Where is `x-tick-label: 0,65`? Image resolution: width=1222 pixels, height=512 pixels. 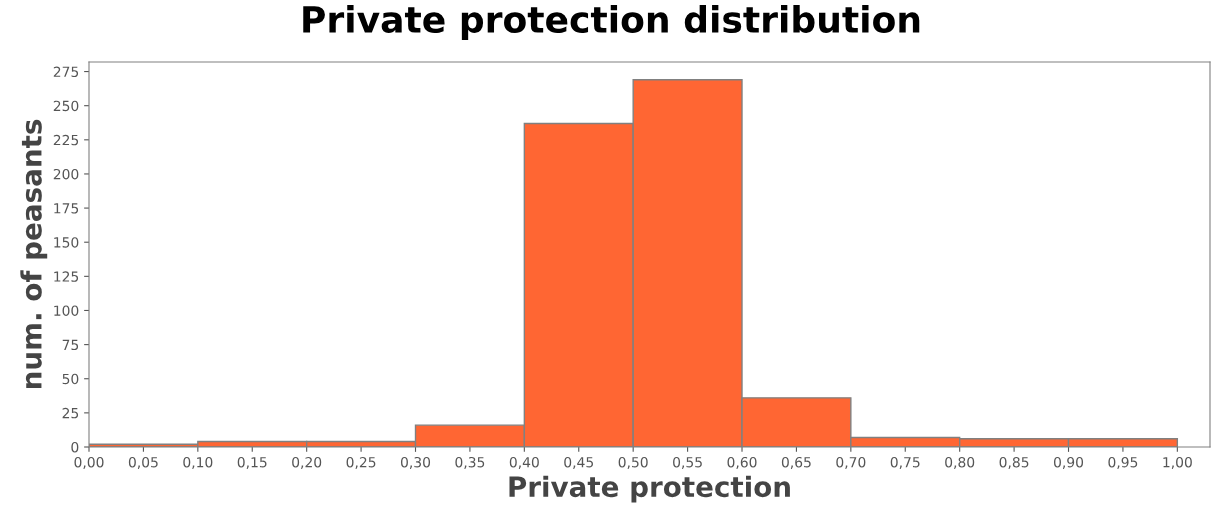
x-tick-label: 0,65 is located at coordinates (796, 462).